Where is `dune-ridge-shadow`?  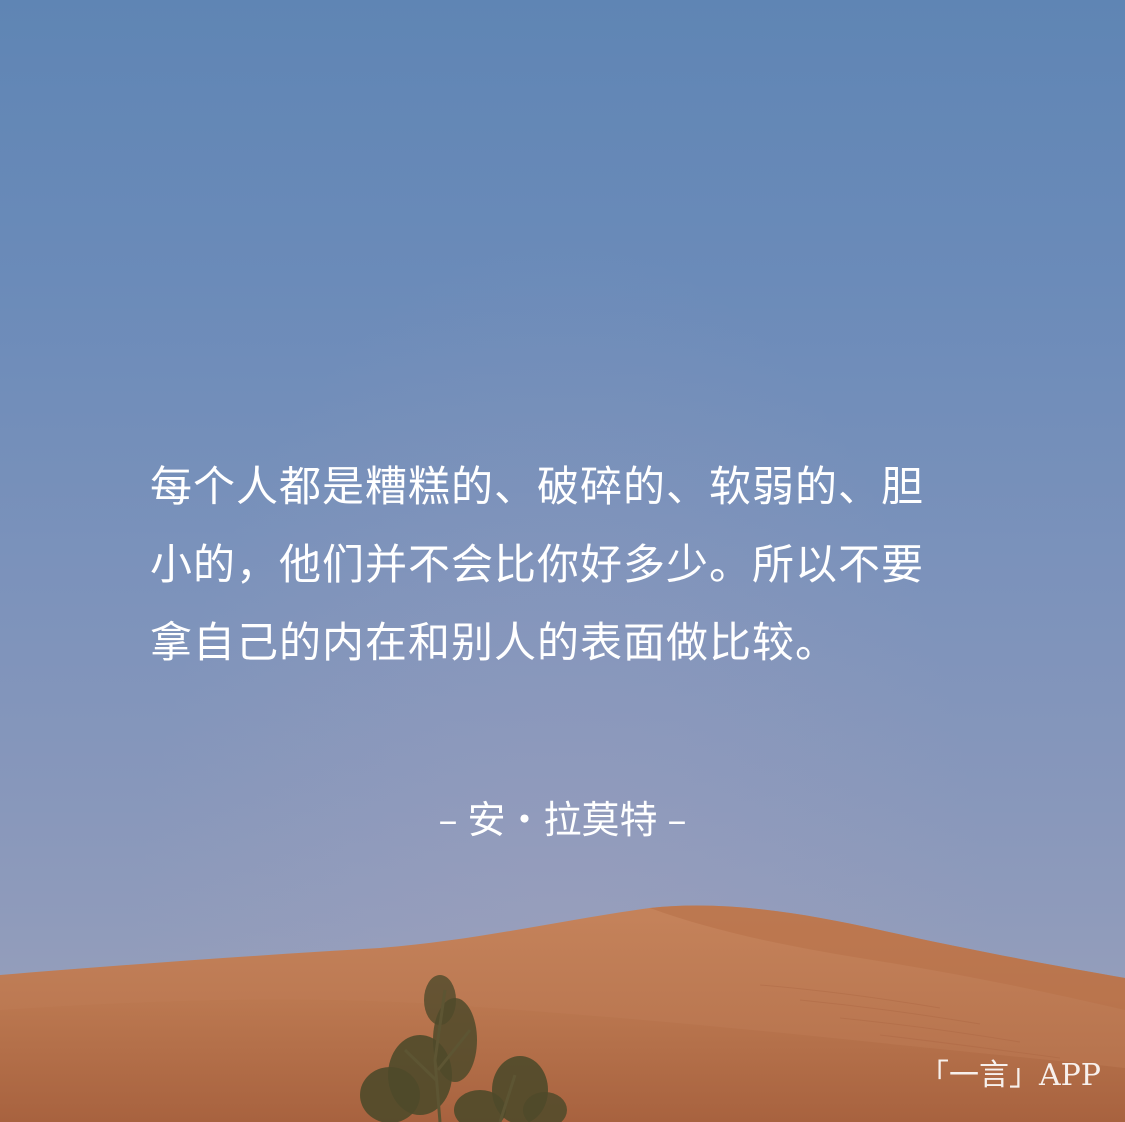 dune-ridge-shadow is located at coordinates (887, 957).